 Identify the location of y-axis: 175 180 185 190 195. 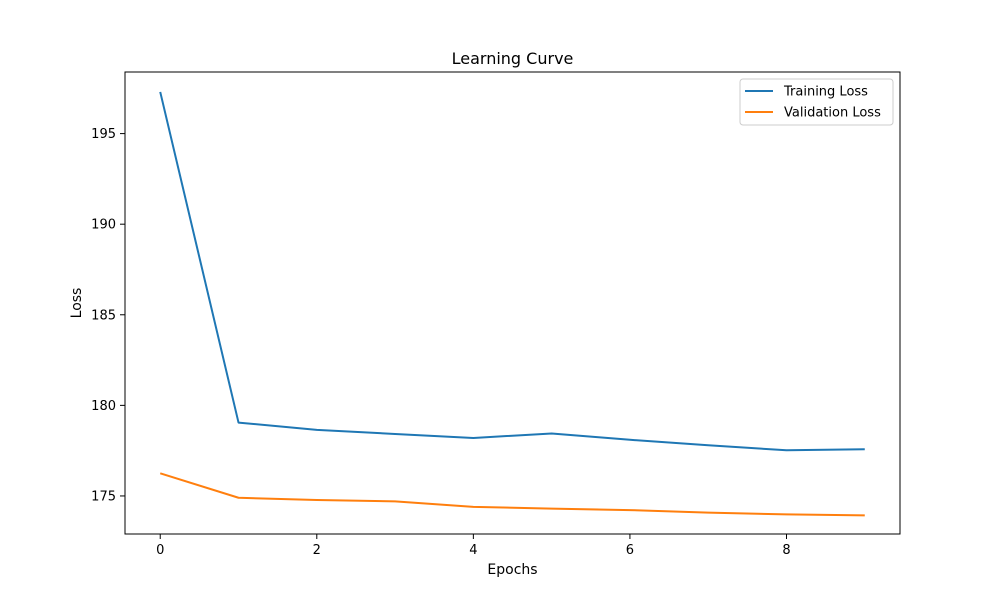
(108, 315).